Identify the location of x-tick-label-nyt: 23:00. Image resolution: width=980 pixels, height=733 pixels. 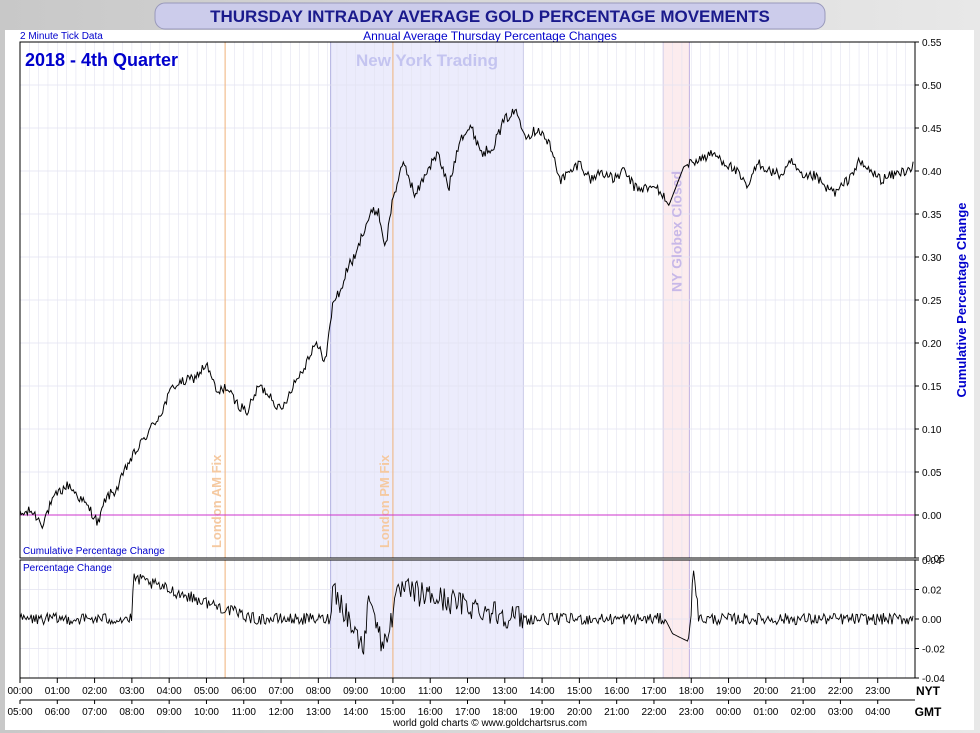
(877, 691).